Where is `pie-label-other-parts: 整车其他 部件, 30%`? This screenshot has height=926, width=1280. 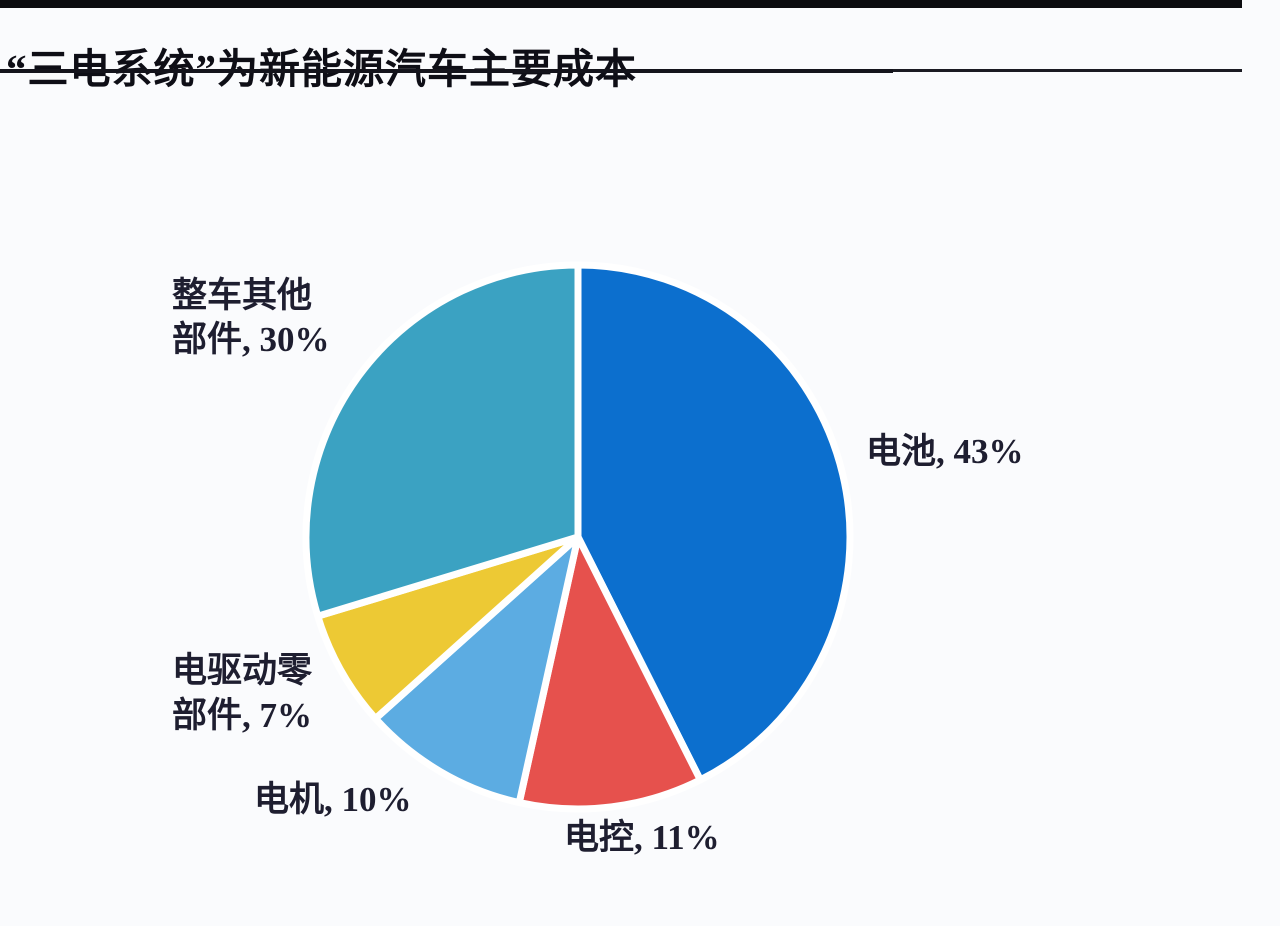
pie-label-other-parts: 整车其他 部件, 30% is located at coordinates (251, 318).